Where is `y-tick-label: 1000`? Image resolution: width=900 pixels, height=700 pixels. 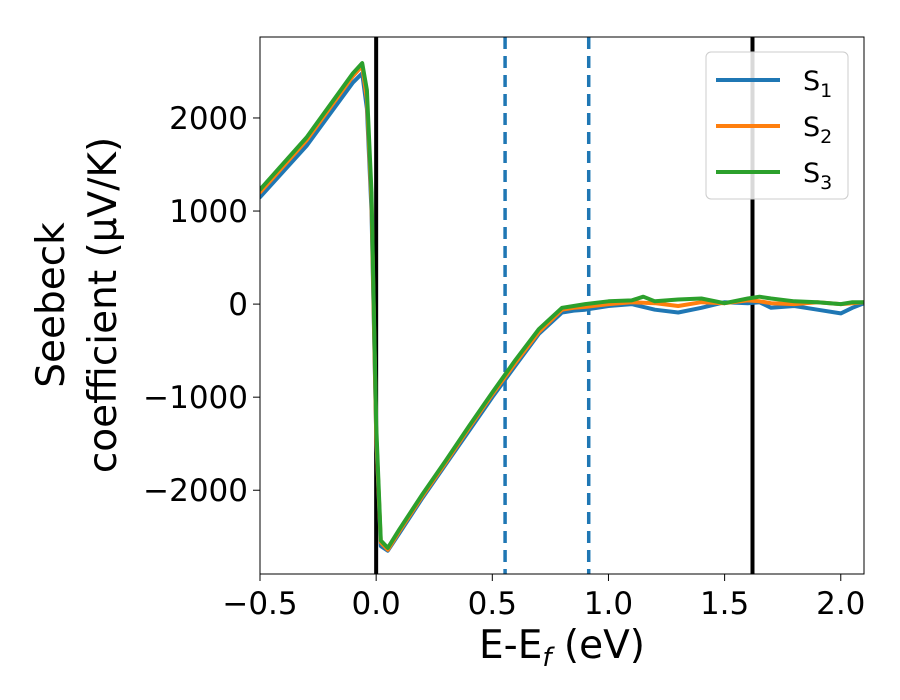
y-tick-label: 1000 is located at coordinates (208, 212).